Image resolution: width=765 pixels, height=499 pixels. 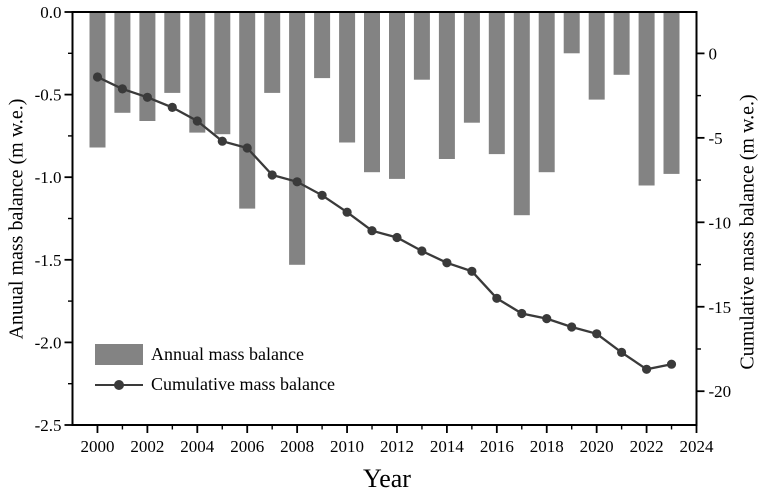 I want to click on annual-bar-2016, so click(x=496, y=83).